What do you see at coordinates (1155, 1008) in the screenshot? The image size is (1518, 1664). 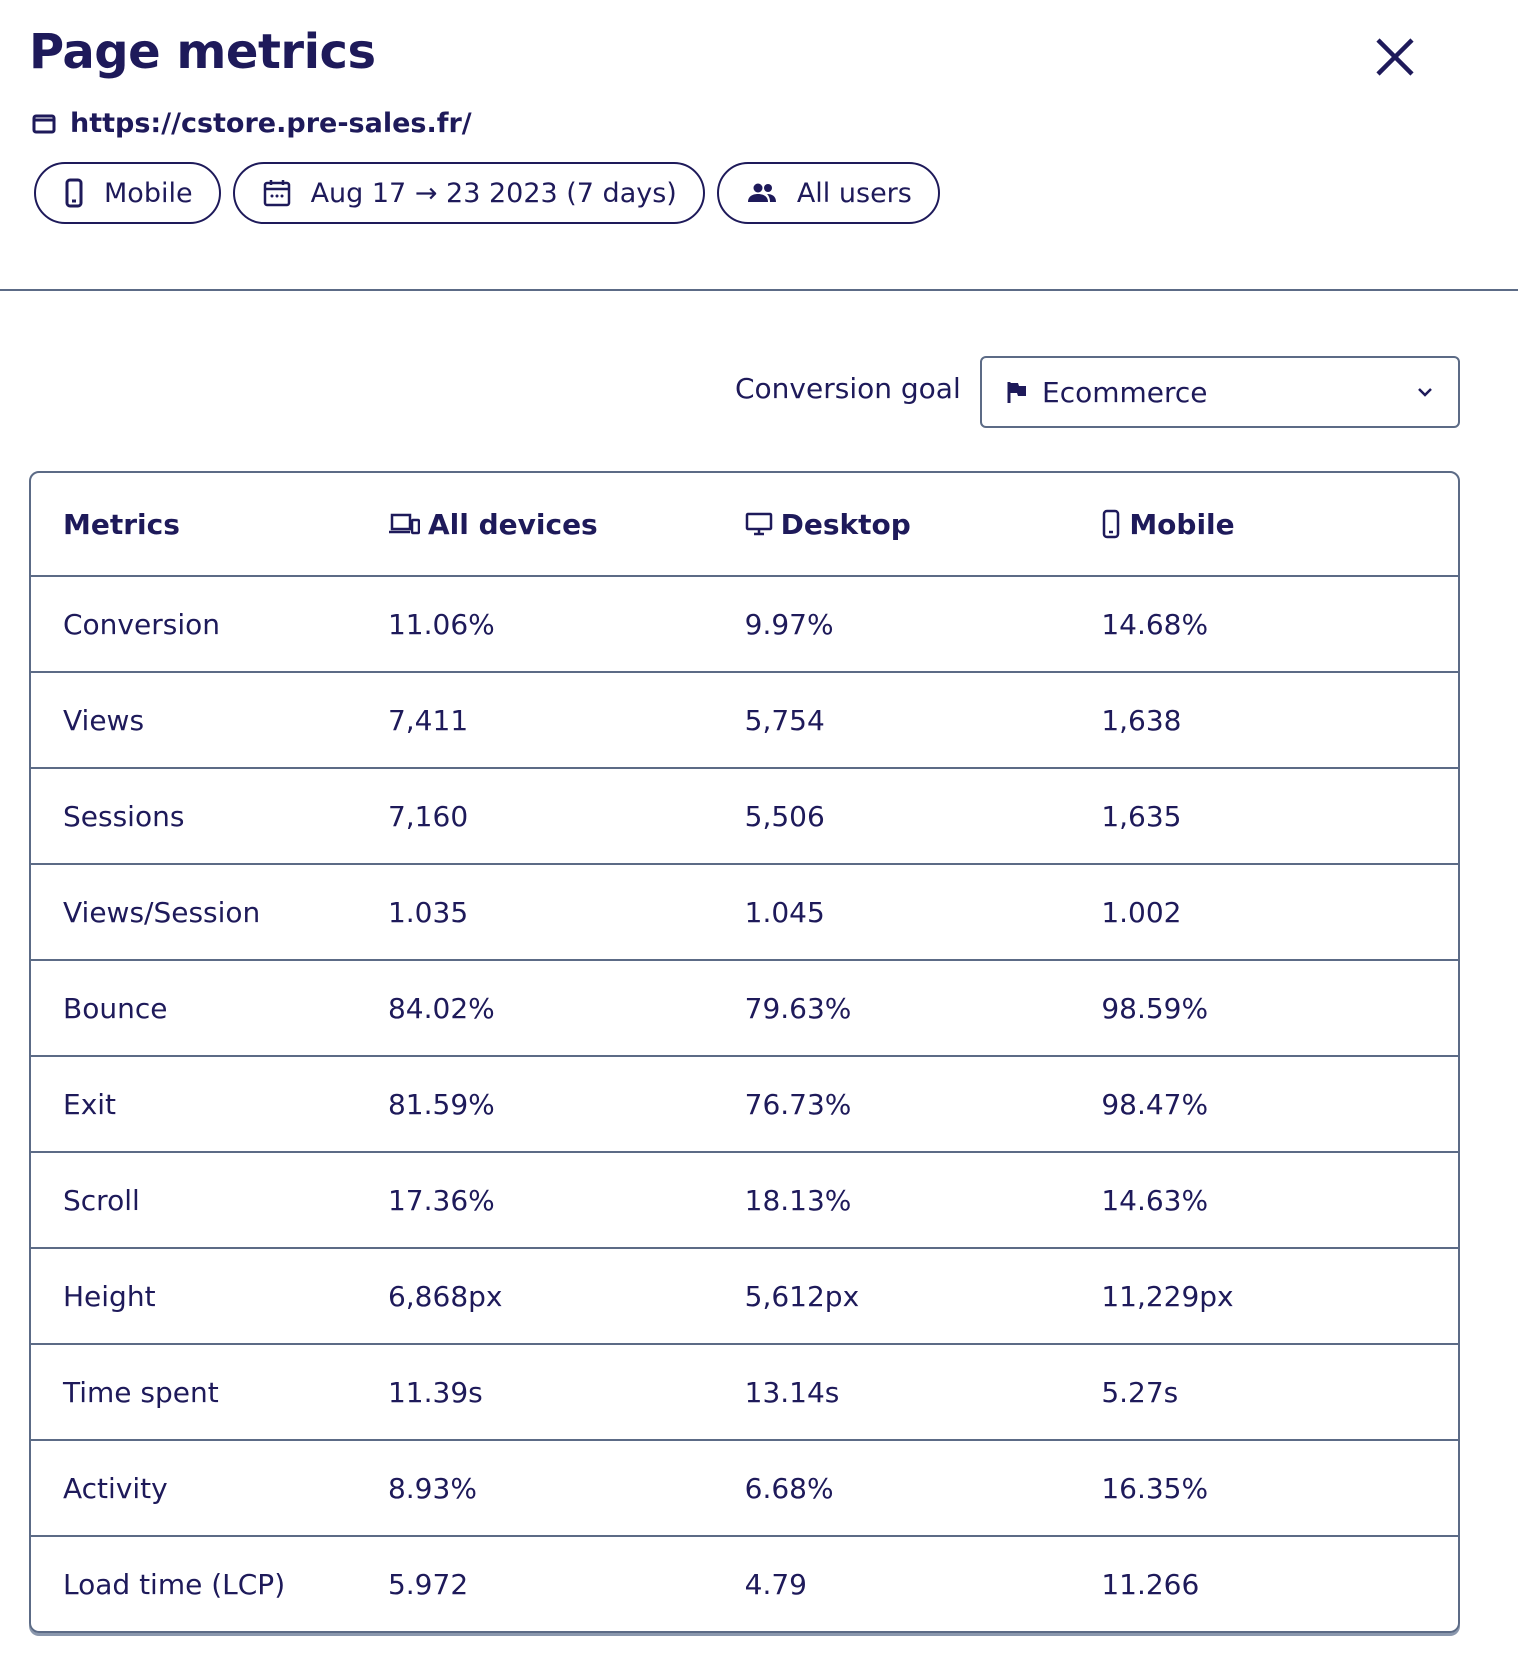 I see `metric-value: 98.59%` at bounding box center [1155, 1008].